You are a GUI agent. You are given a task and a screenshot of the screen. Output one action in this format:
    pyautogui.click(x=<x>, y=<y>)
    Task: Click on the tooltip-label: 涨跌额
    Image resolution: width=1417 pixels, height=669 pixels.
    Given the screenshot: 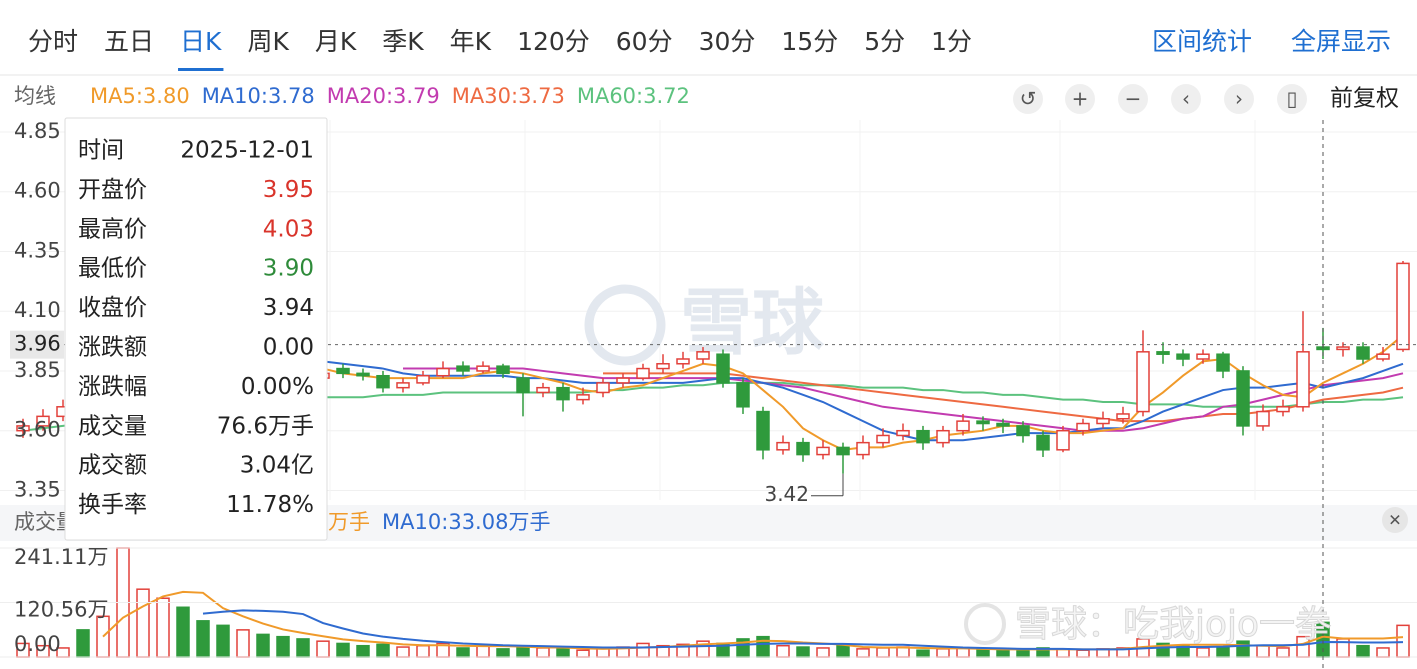 What is the action you would take?
    pyautogui.click(x=112, y=348)
    